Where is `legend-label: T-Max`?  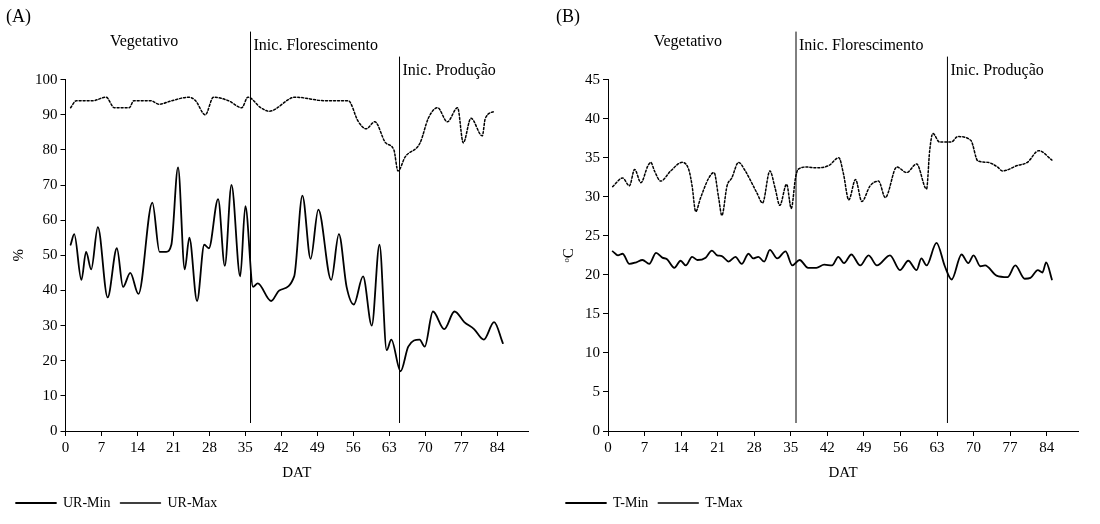 legend-label: T-Max is located at coordinates (724, 502).